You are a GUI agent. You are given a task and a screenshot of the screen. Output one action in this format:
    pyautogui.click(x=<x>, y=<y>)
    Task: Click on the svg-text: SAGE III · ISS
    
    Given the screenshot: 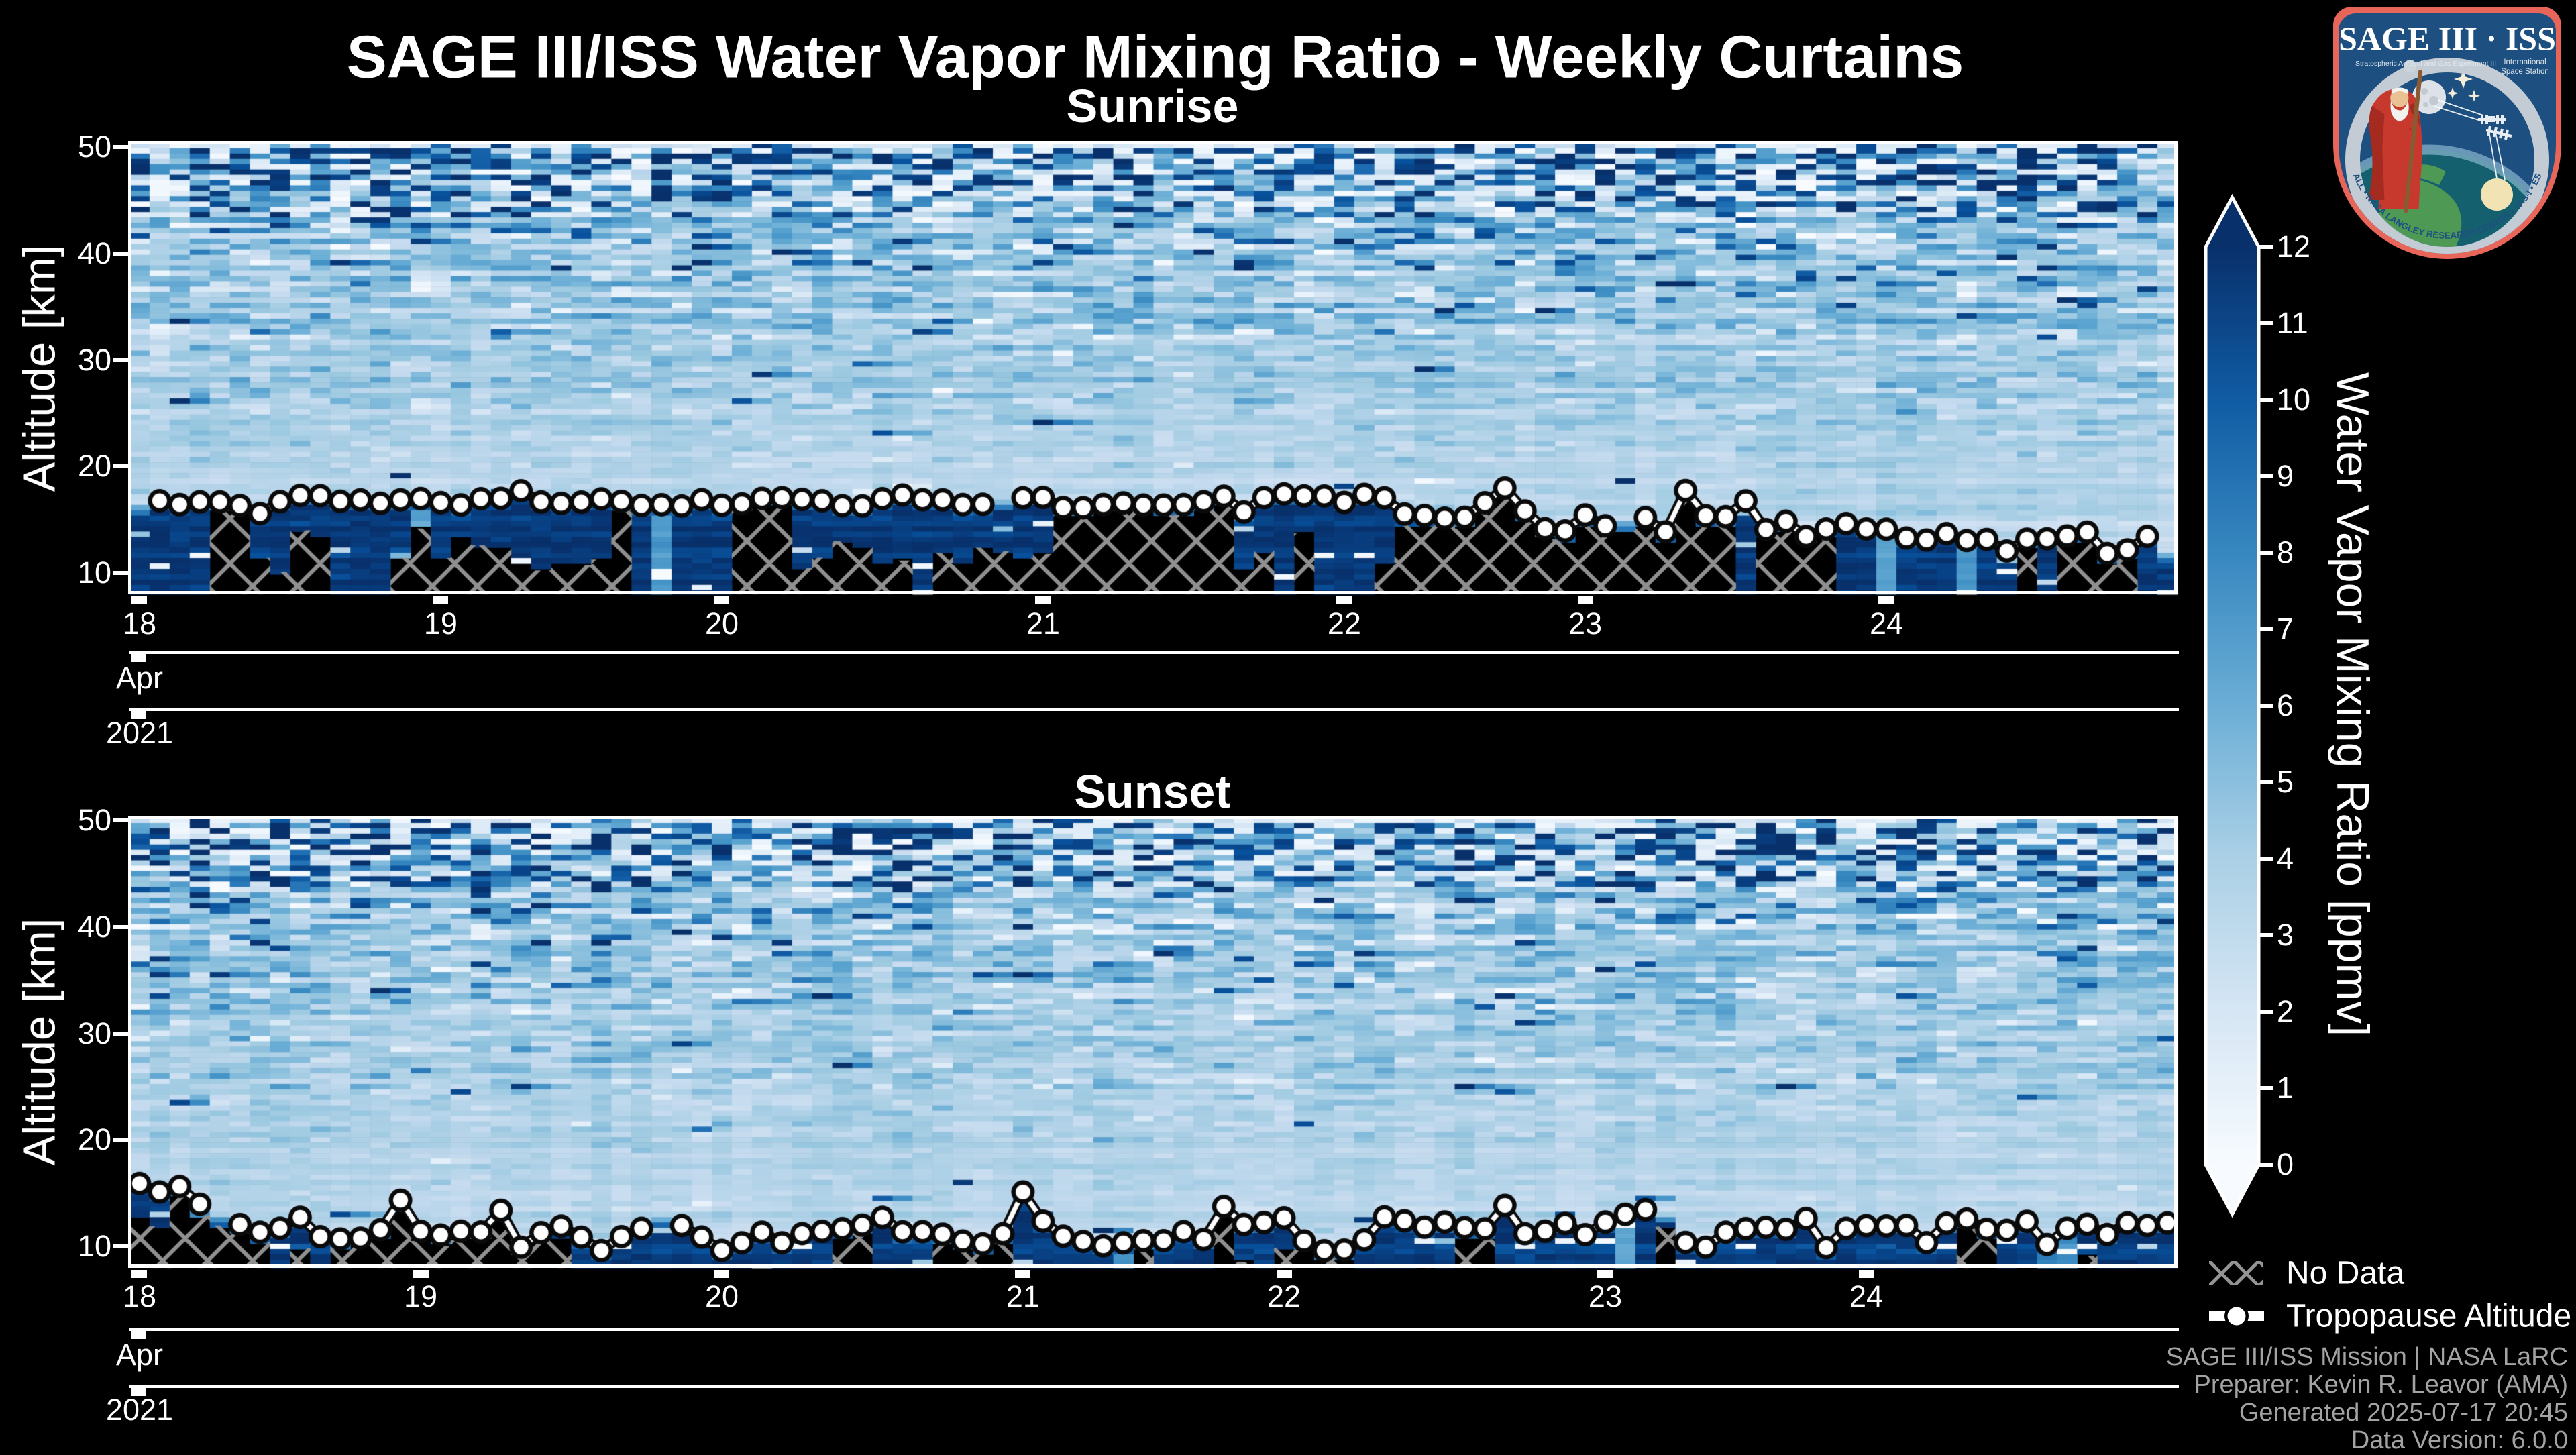 What is the action you would take?
    pyautogui.click(x=2447, y=38)
    